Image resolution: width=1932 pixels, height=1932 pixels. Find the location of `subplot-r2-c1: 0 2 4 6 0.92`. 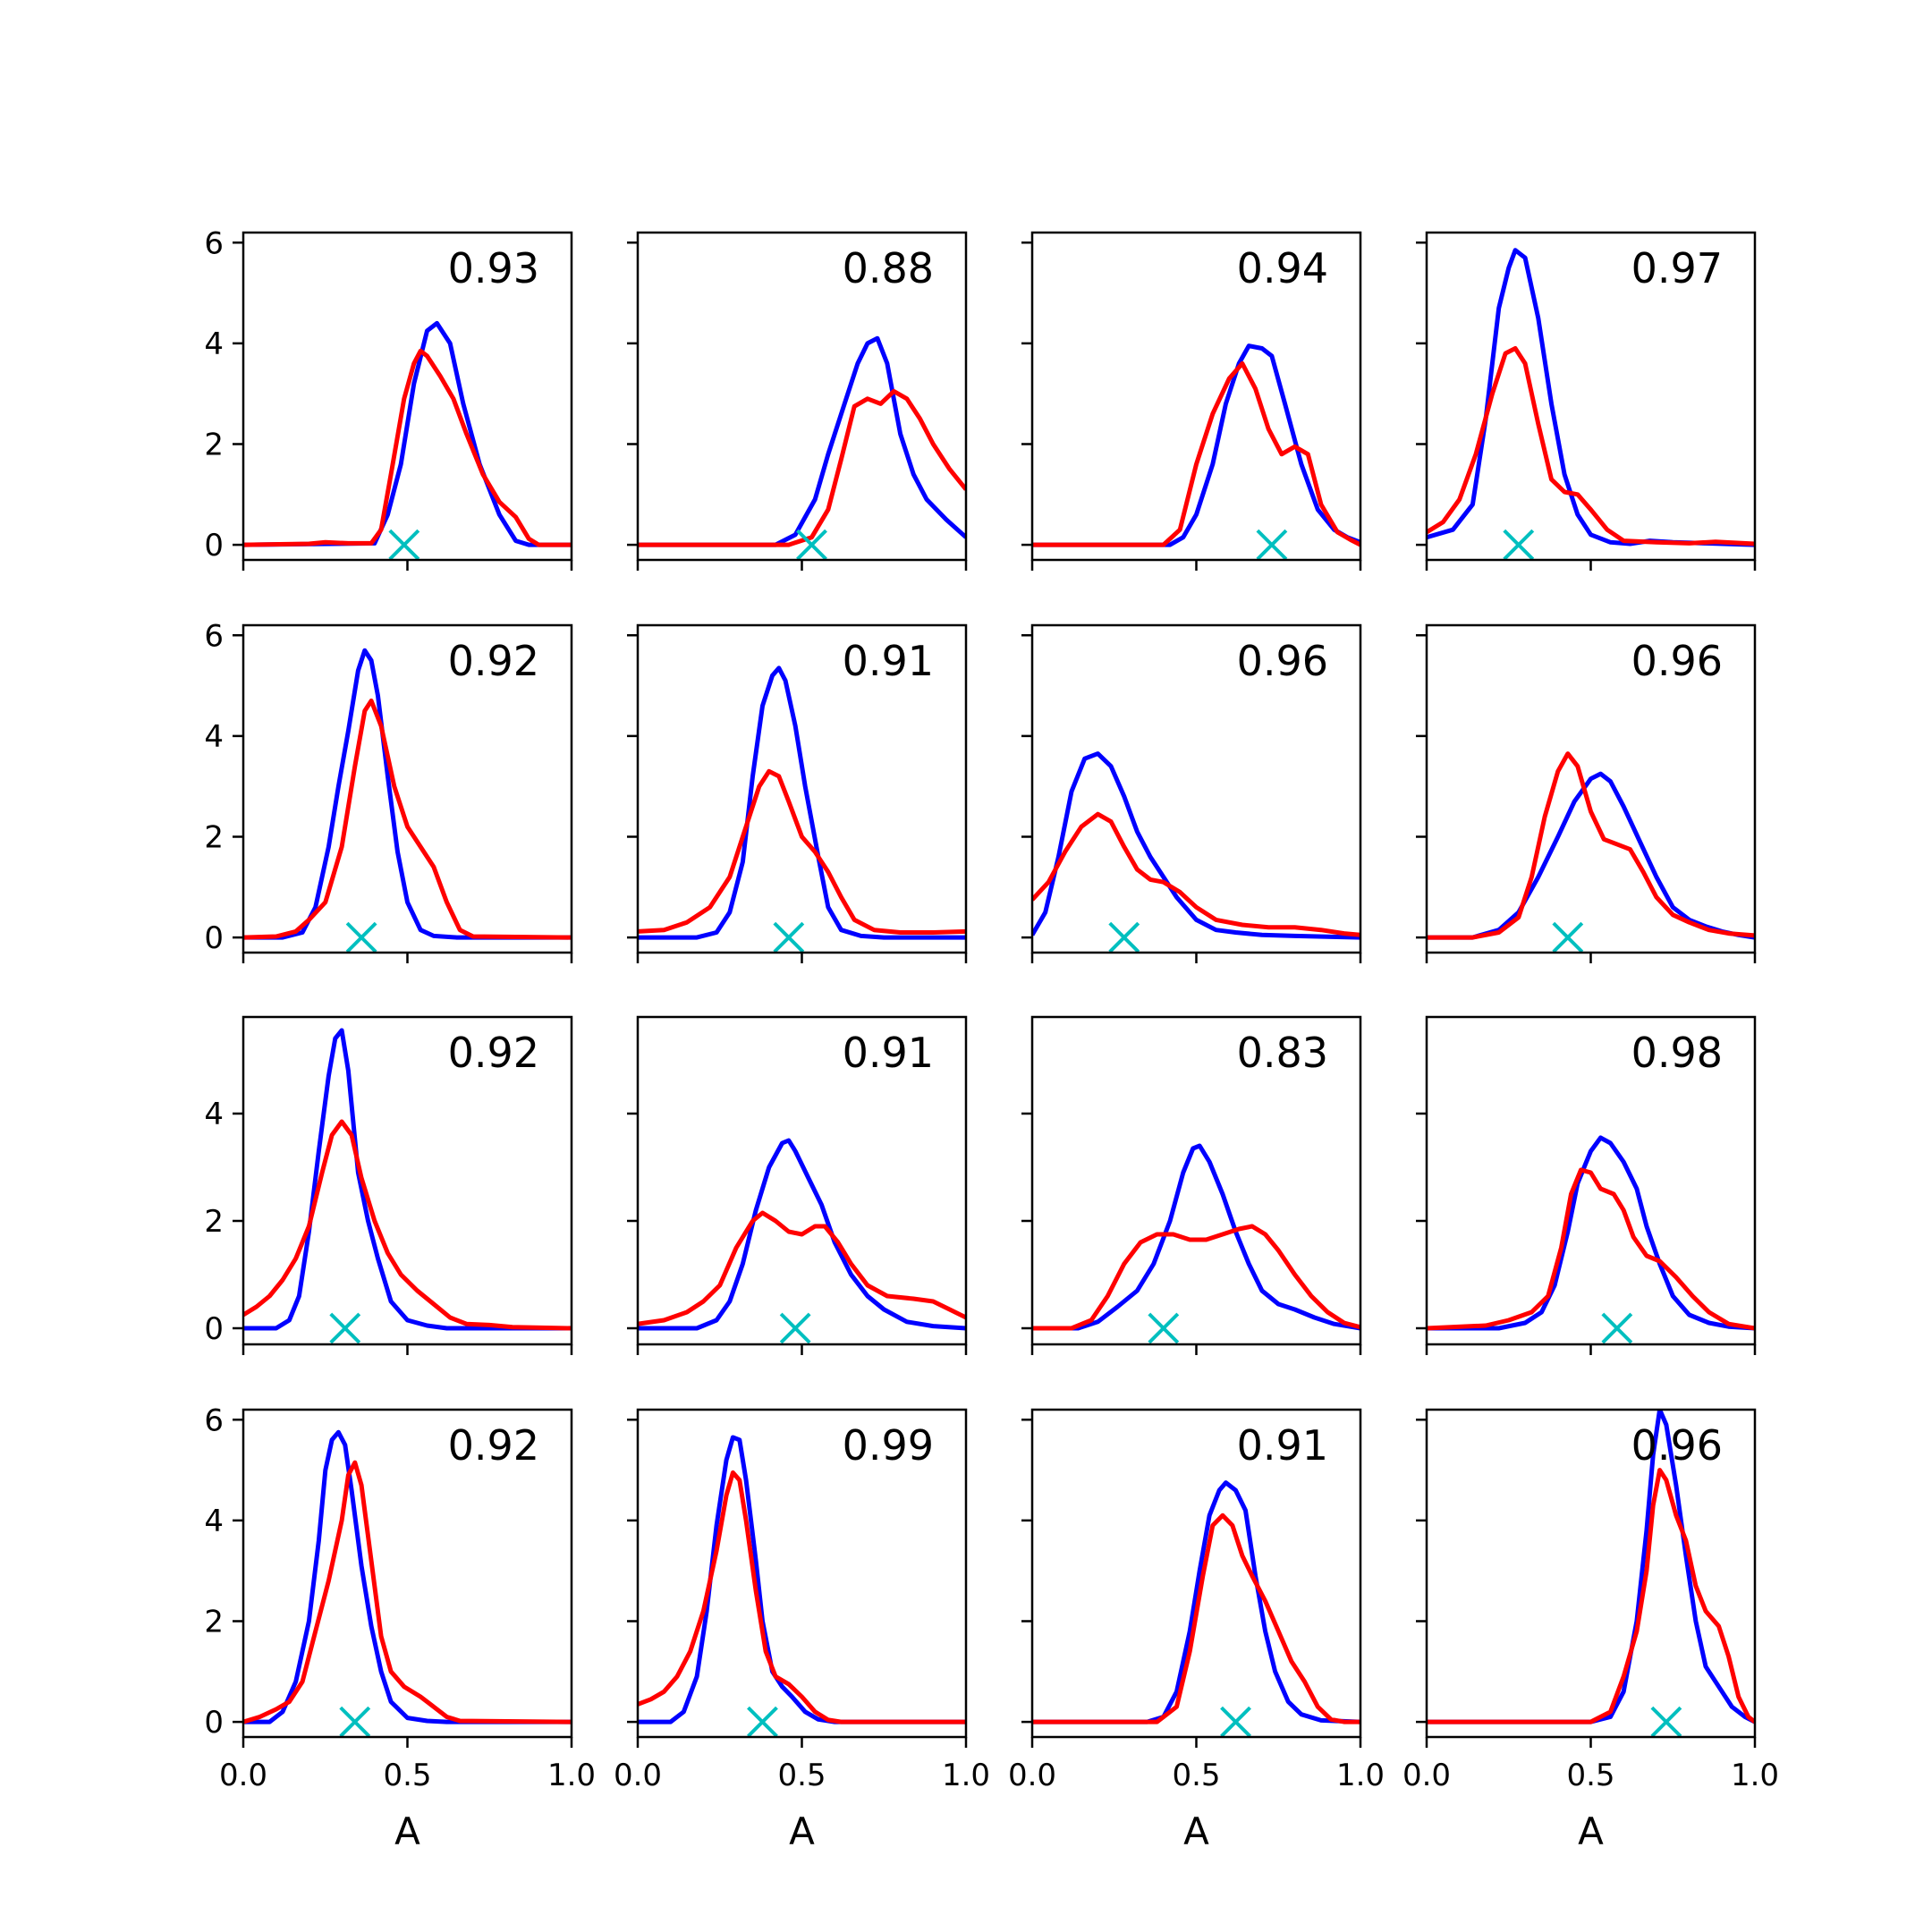

subplot-r2-c1: 0 2 4 6 0.92 is located at coordinates (388, 790).